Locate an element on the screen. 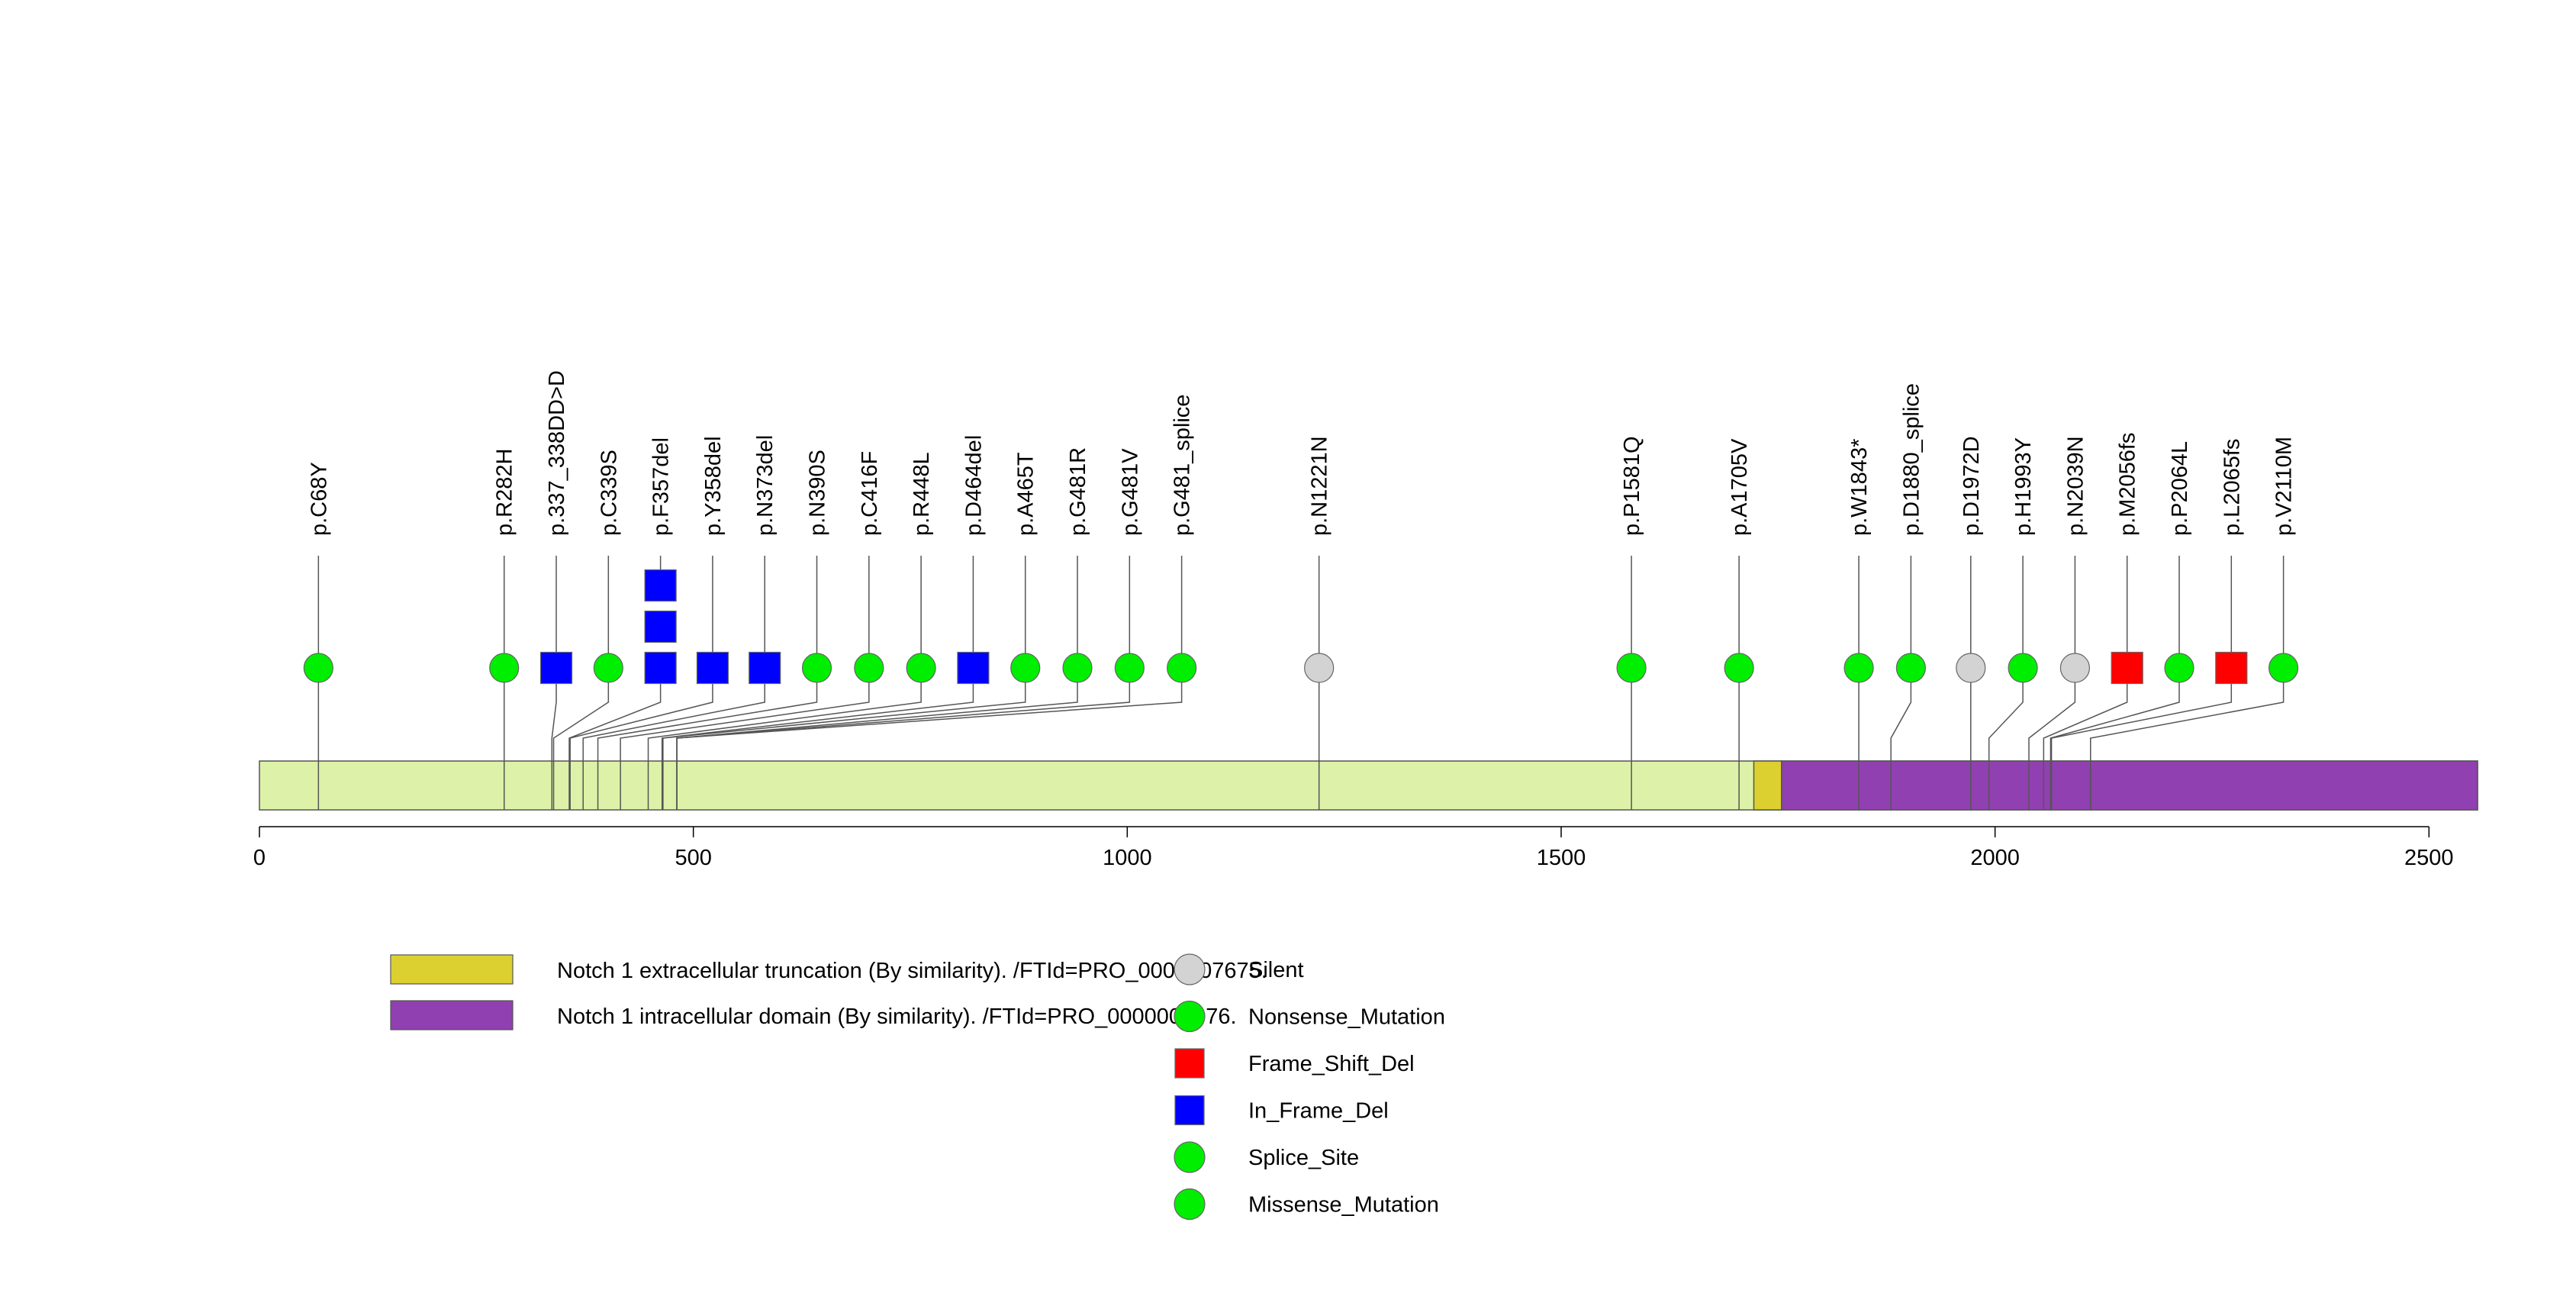 Image resolution: width=2576 pixels, height=1290 pixels. mutation-label: p.F357del is located at coordinates (661, 487).